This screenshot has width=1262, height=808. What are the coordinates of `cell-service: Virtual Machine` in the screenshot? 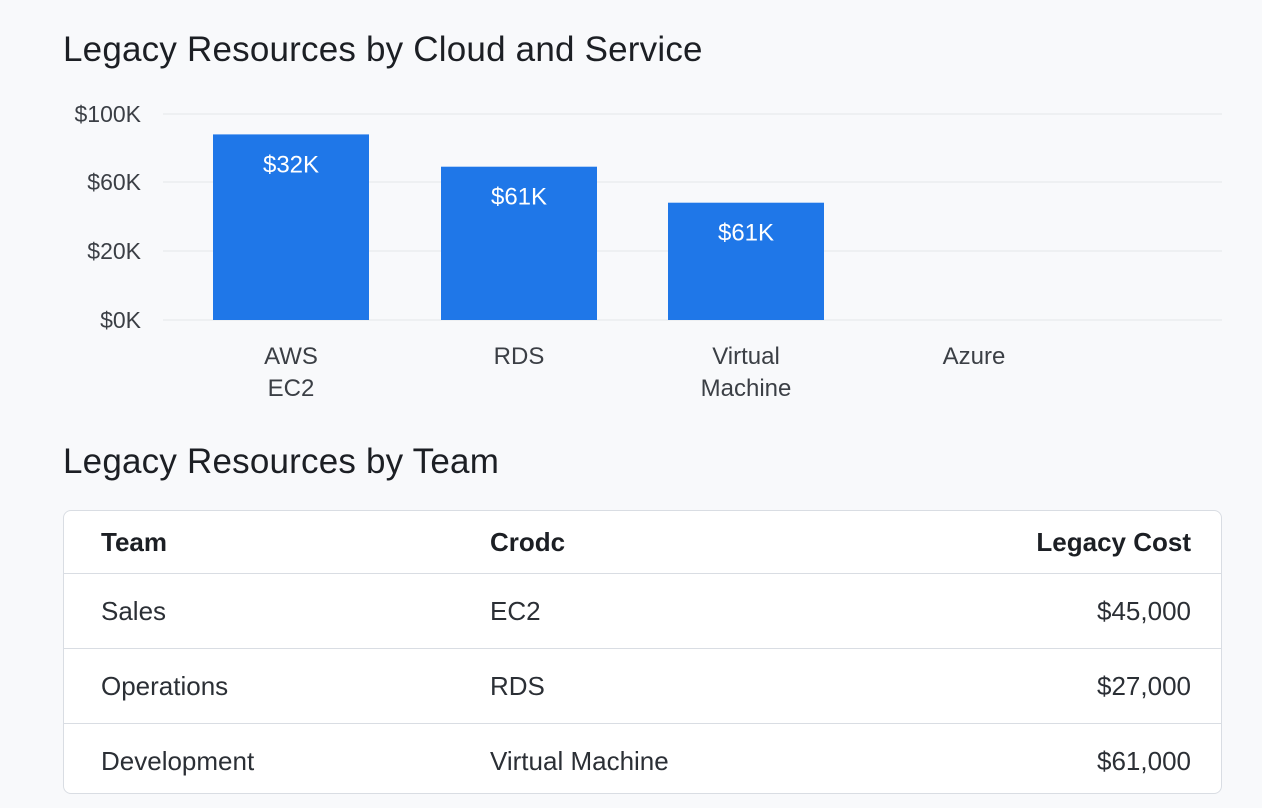 It's located at (678, 758).